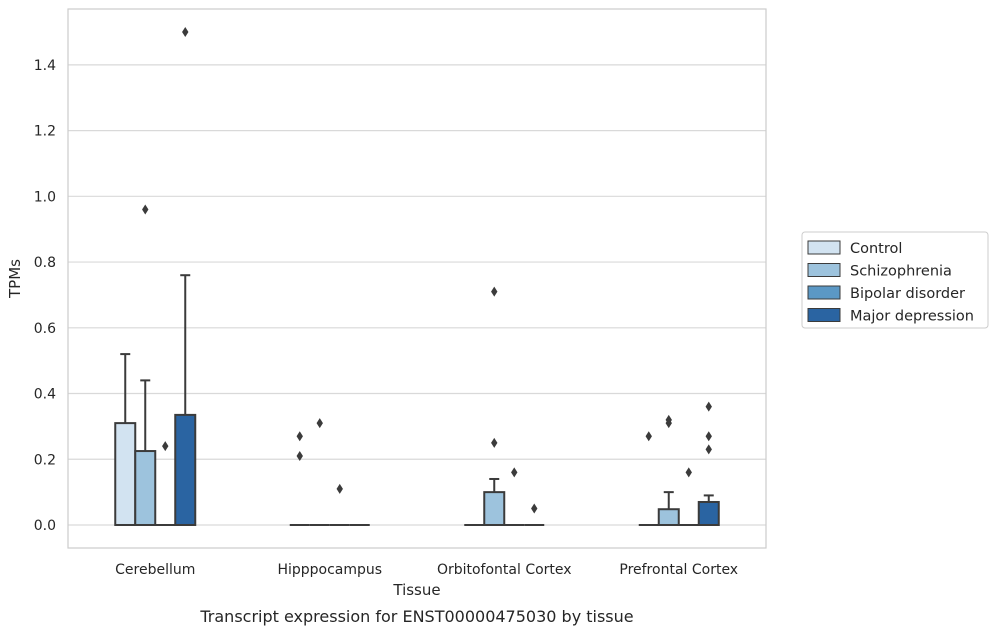 This screenshot has height=634, width=997. I want to click on legend-frame, so click(895, 280).